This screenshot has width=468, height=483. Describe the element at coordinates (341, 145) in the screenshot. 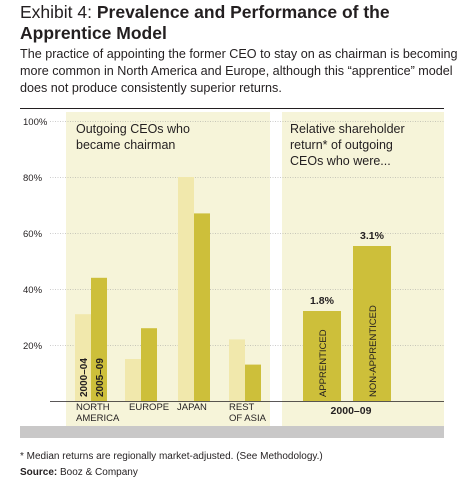

I see `right-chart-title-line: return* of outgoing` at that location.